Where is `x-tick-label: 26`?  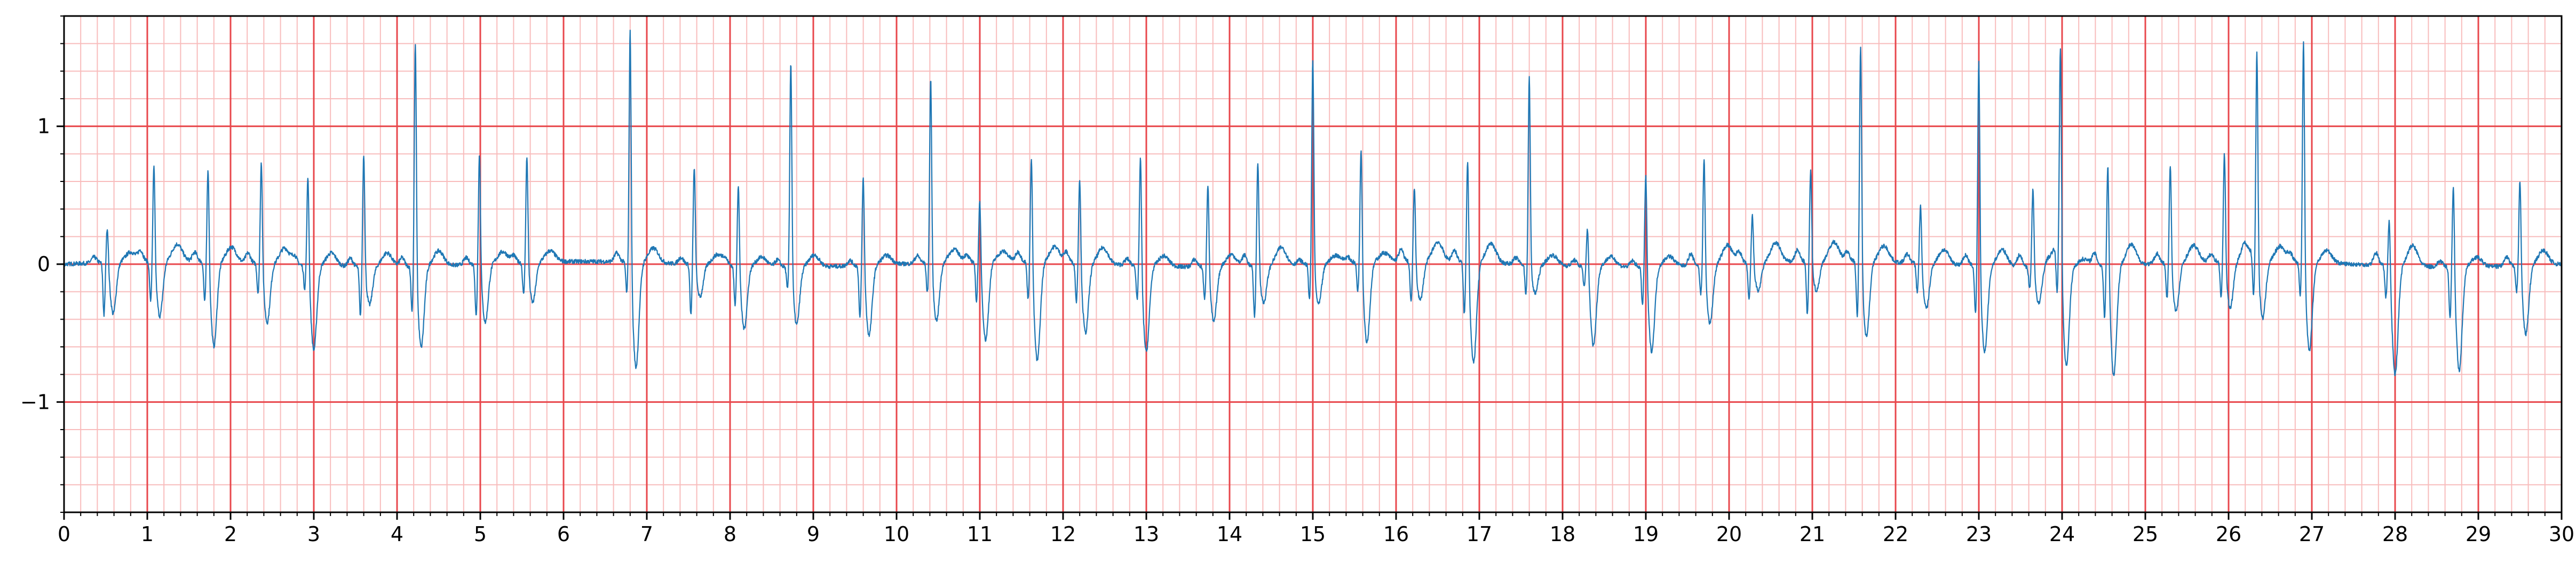
x-tick-label: 26 is located at coordinates (2228, 534).